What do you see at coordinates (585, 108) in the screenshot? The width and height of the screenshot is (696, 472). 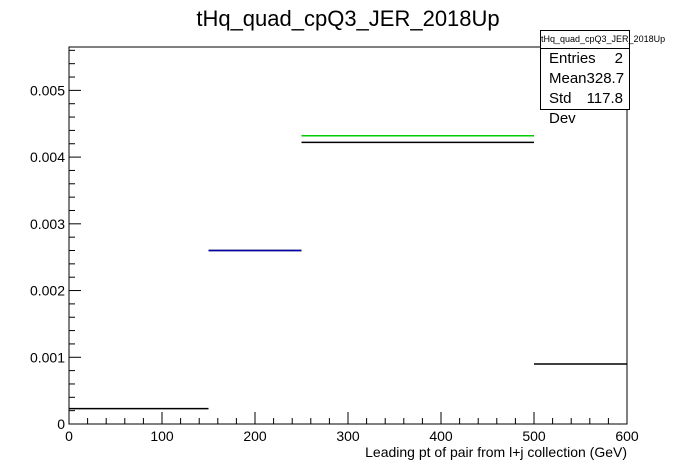 I see `stats-stddev-row: Std Dev 117.8` at bounding box center [585, 108].